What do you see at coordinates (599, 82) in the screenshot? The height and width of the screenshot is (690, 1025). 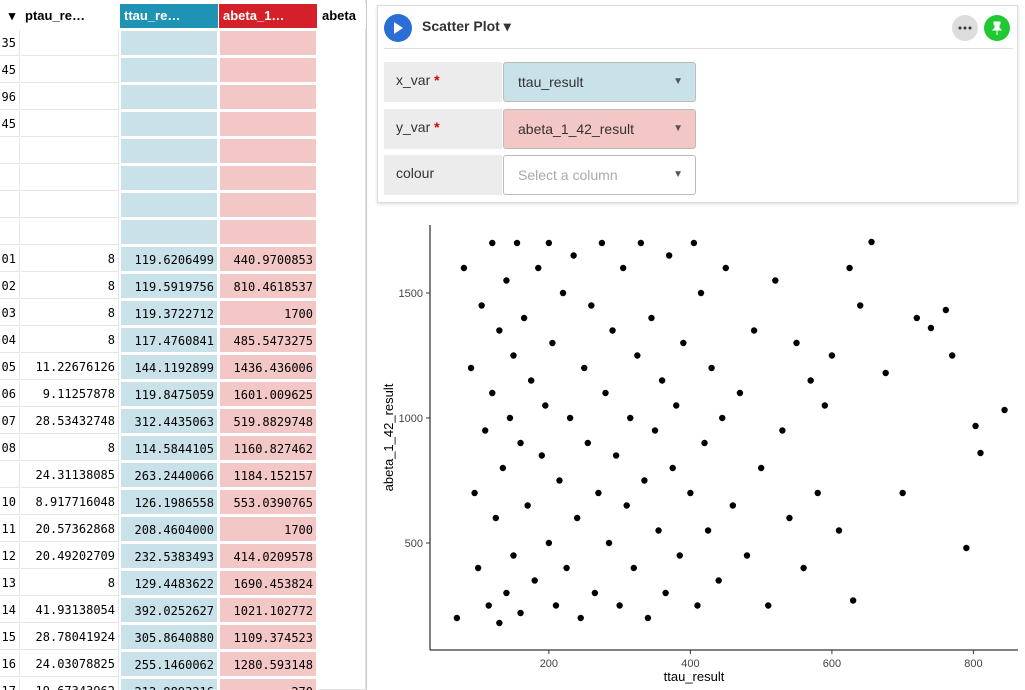 I see `select-box: ttau_result ▼` at bounding box center [599, 82].